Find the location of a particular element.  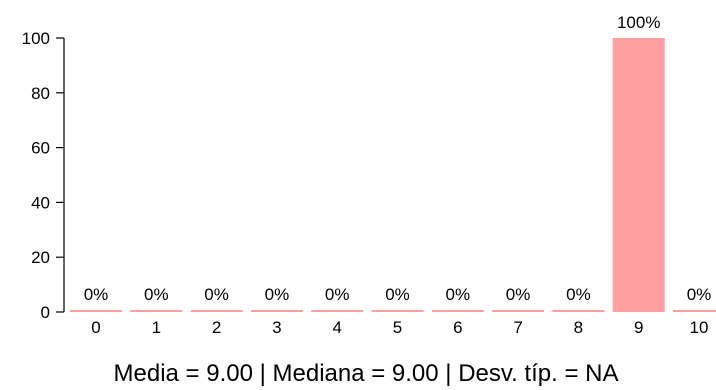

y-tick-label: 60 is located at coordinates (40, 148).